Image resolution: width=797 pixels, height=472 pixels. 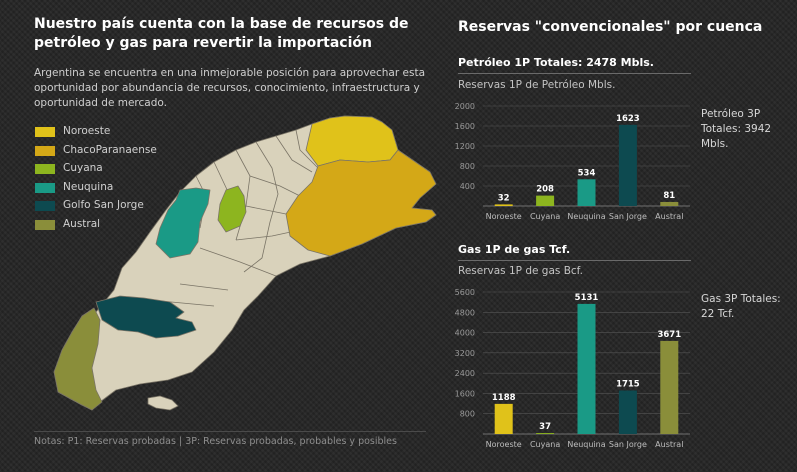 I want to click on gas-section-divider, so click(x=574, y=260).